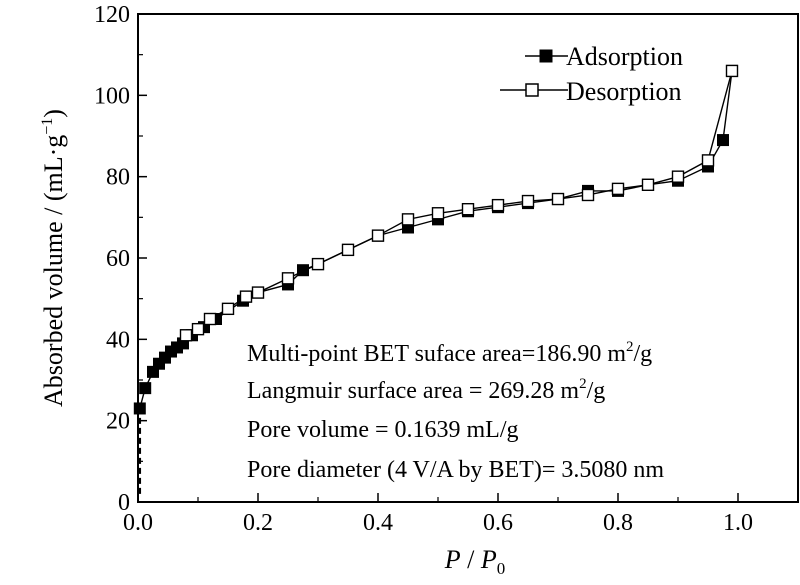 The height and width of the screenshot is (585, 800). I want to click on x-tick-label: 0.4, so click(378, 523).